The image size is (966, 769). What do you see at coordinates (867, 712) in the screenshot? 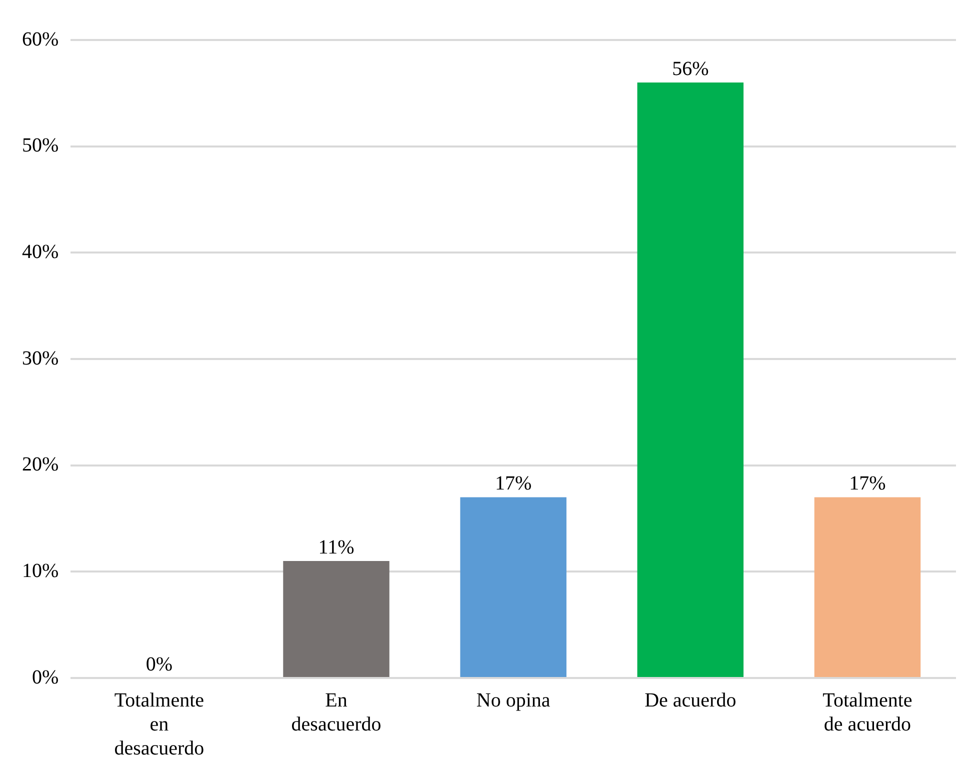
I see `x-tick-label: Totalmente de acuerdo` at bounding box center [867, 712].